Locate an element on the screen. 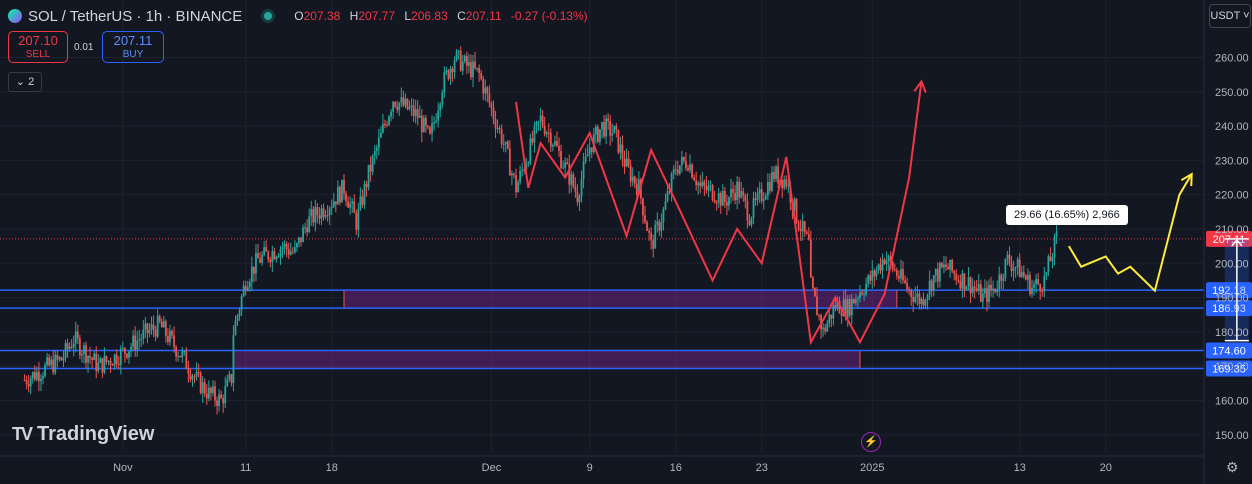  time-axis: Nov 11 18 Dec 9 16 23 2025 13 20 is located at coordinates (602, 464).